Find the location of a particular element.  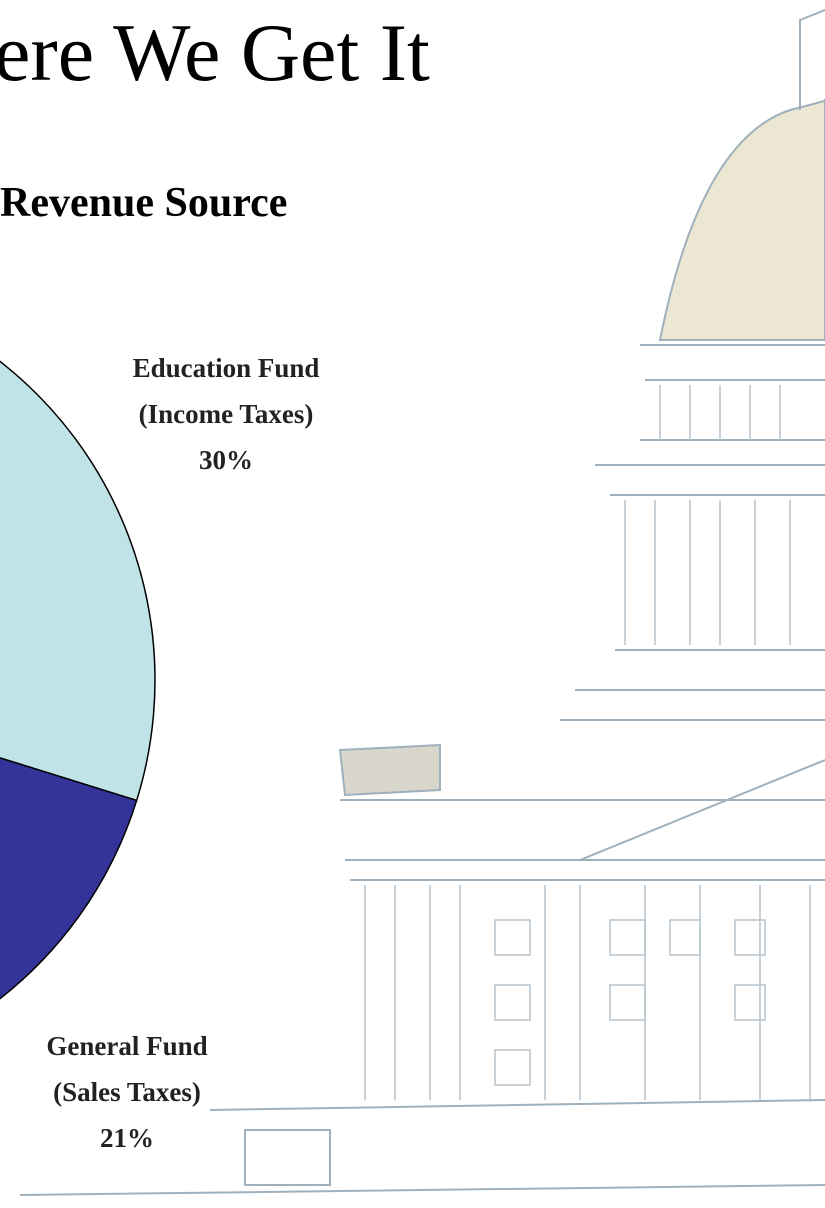

slice-value-label: 30% is located at coordinates (226, 460).